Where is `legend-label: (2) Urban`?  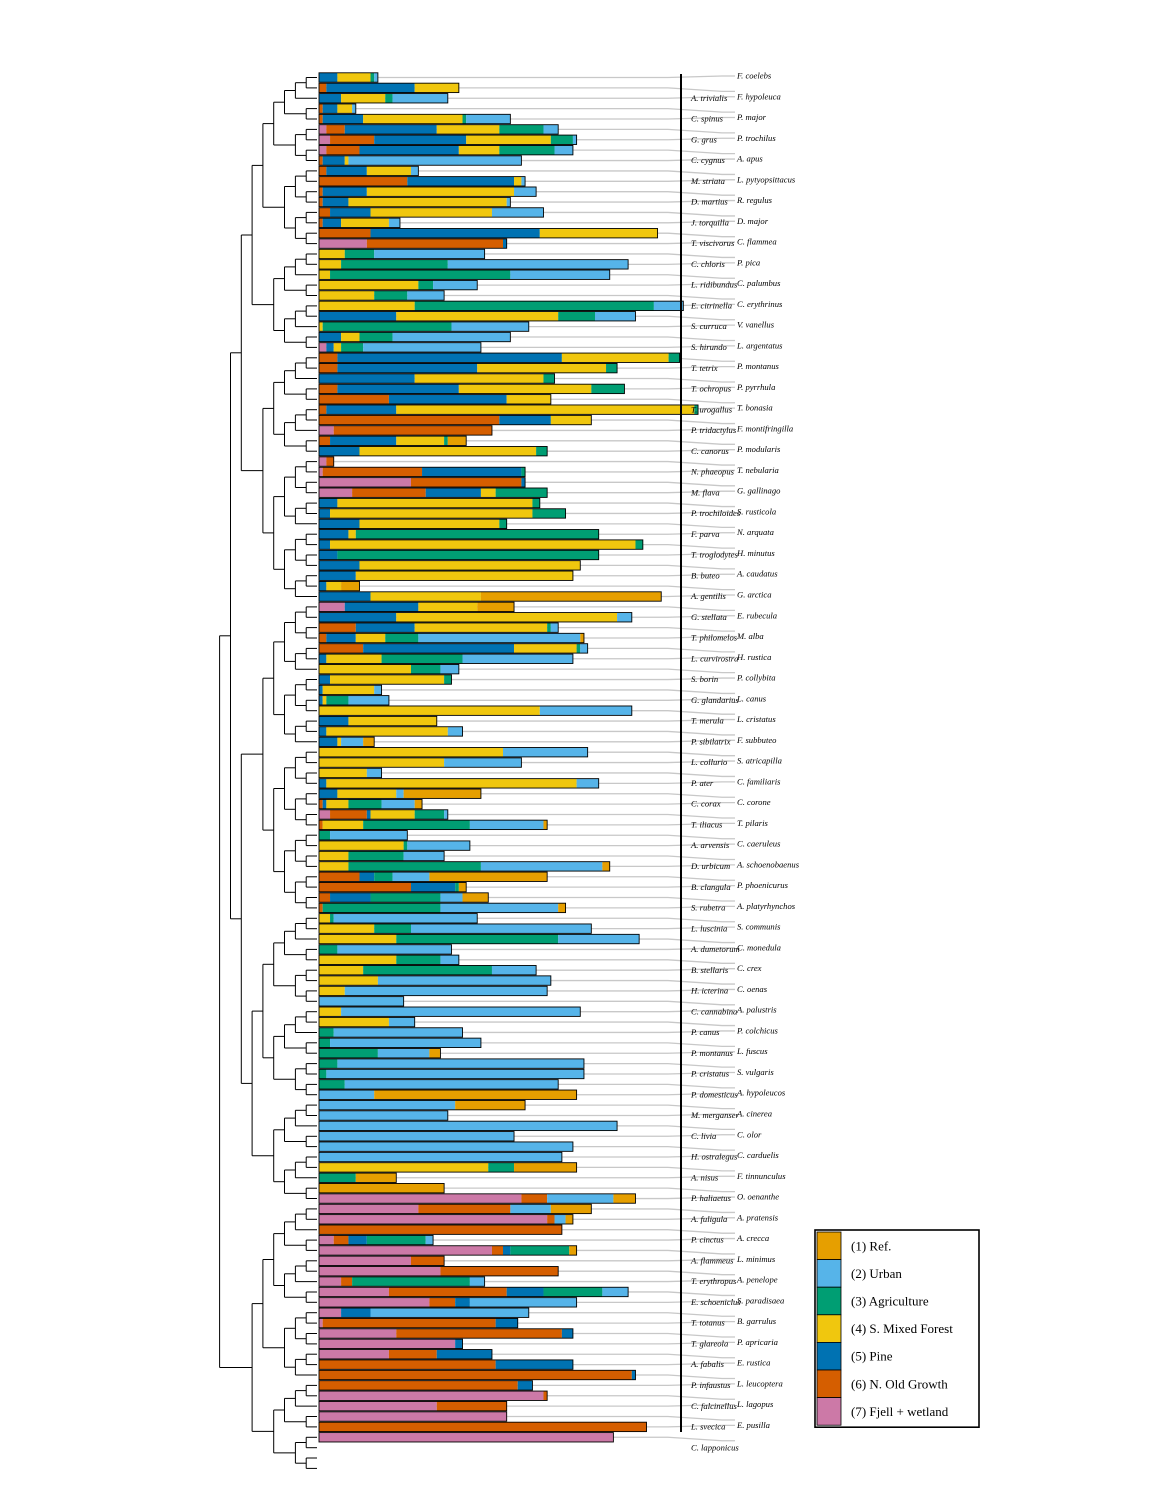 legend-label: (2) Urban is located at coordinates (876, 1273).